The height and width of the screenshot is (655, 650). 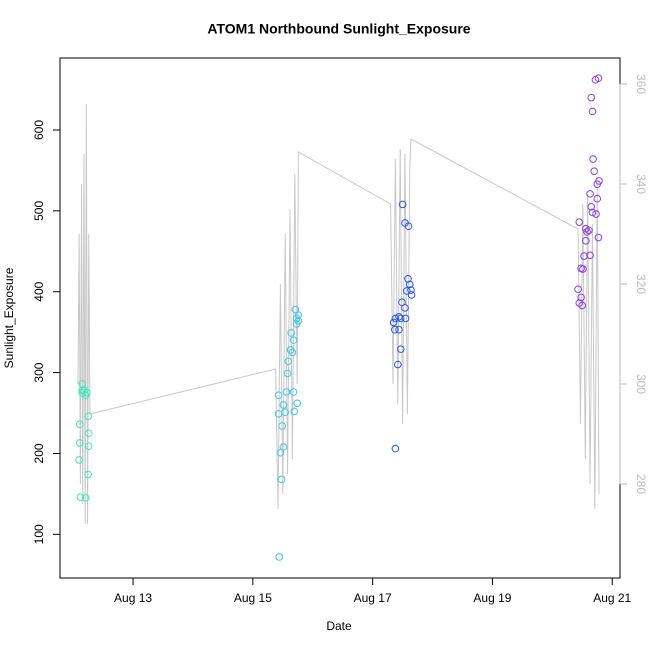 What do you see at coordinates (492, 598) in the screenshot?
I see `x-tick-label: Aug 19` at bounding box center [492, 598].